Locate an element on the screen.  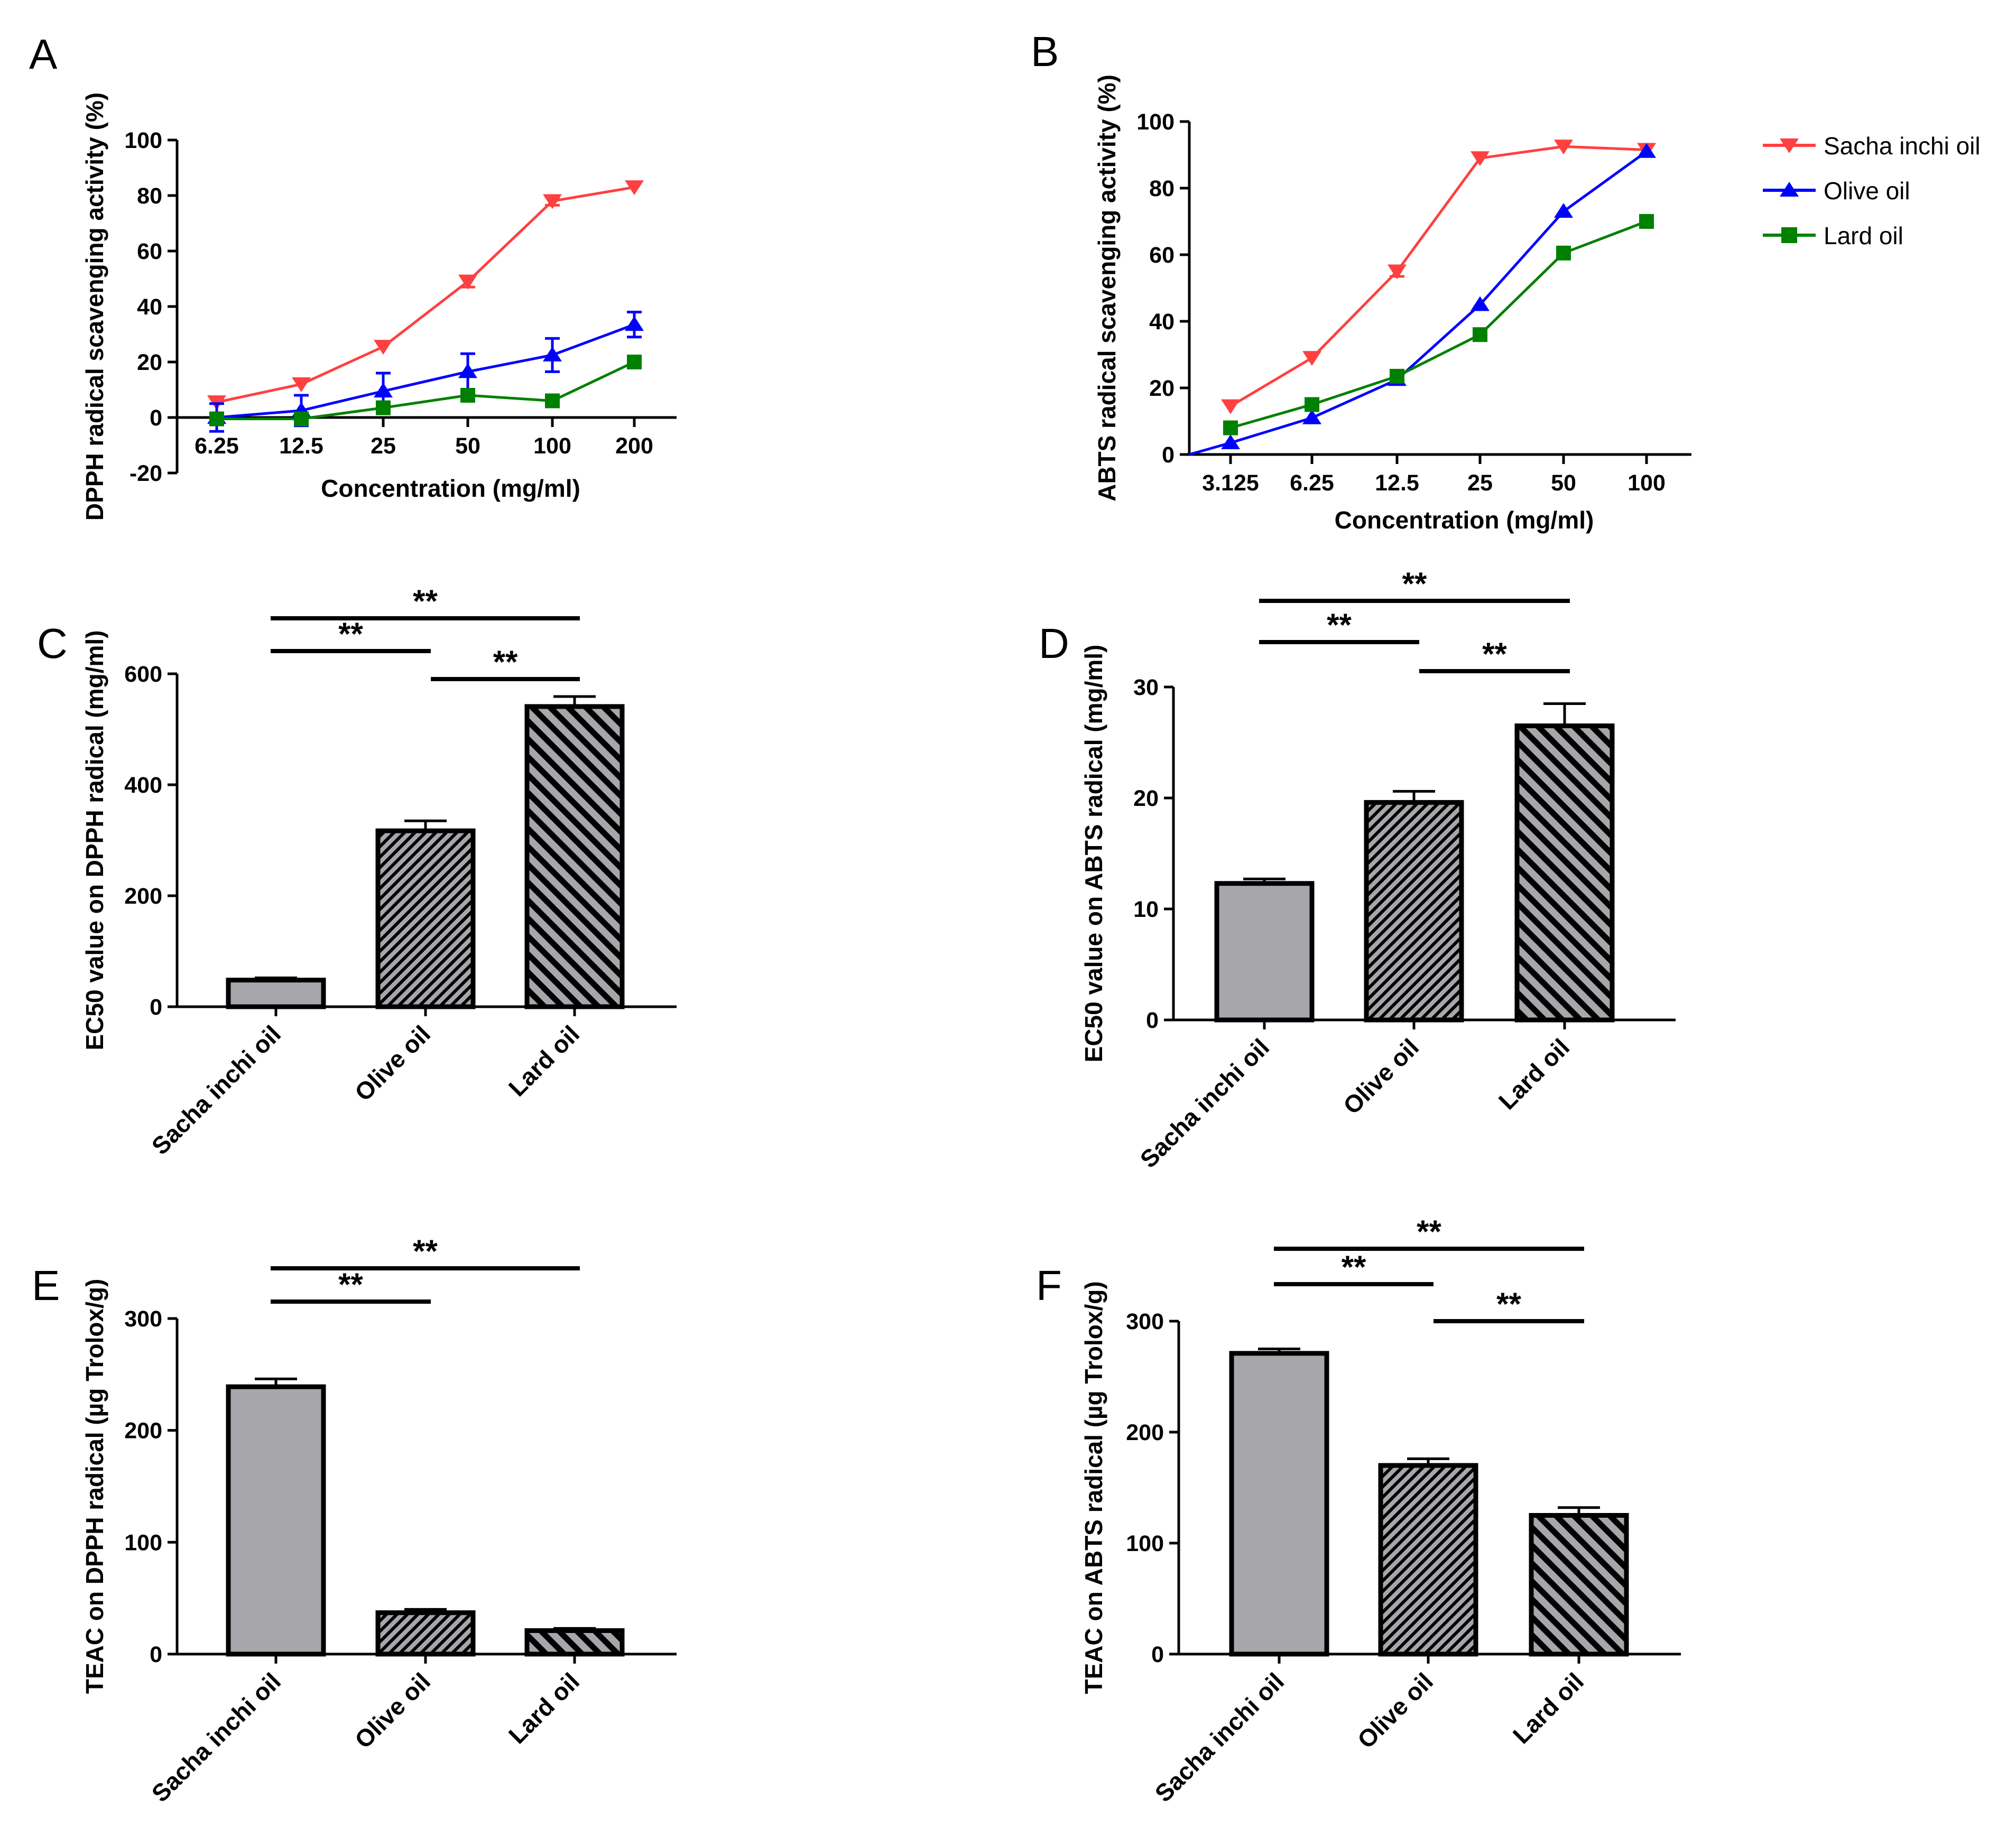
panel-label-a: A is located at coordinates (43, 54).